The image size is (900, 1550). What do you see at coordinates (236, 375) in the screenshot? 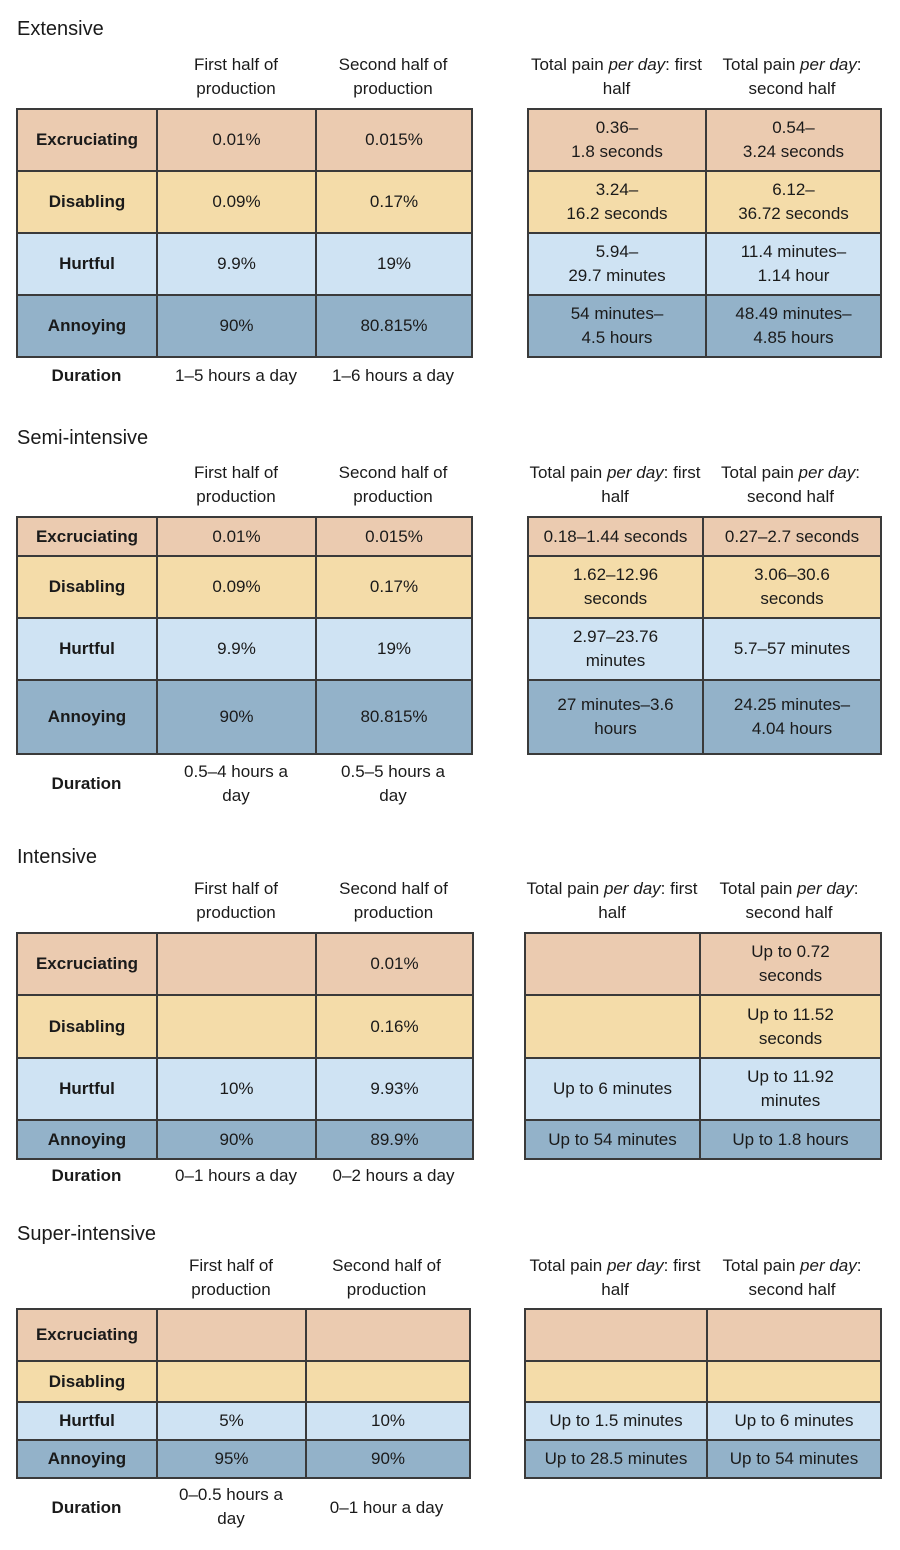
I see `duration-first-half: 1–5 hours a day` at bounding box center [236, 375].